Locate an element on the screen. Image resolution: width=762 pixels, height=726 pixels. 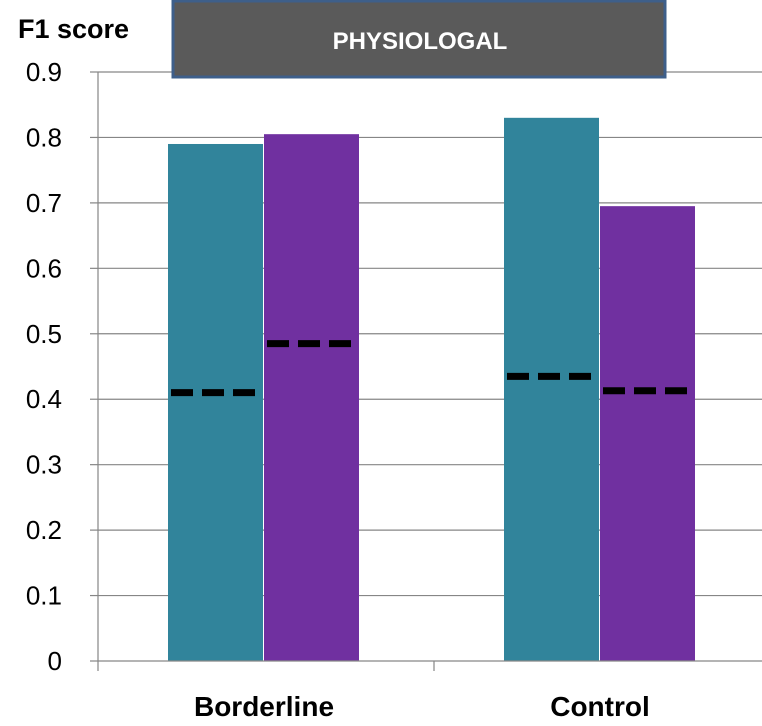
title-text: PHYSIOLOGAL is located at coordinates (420, 41).